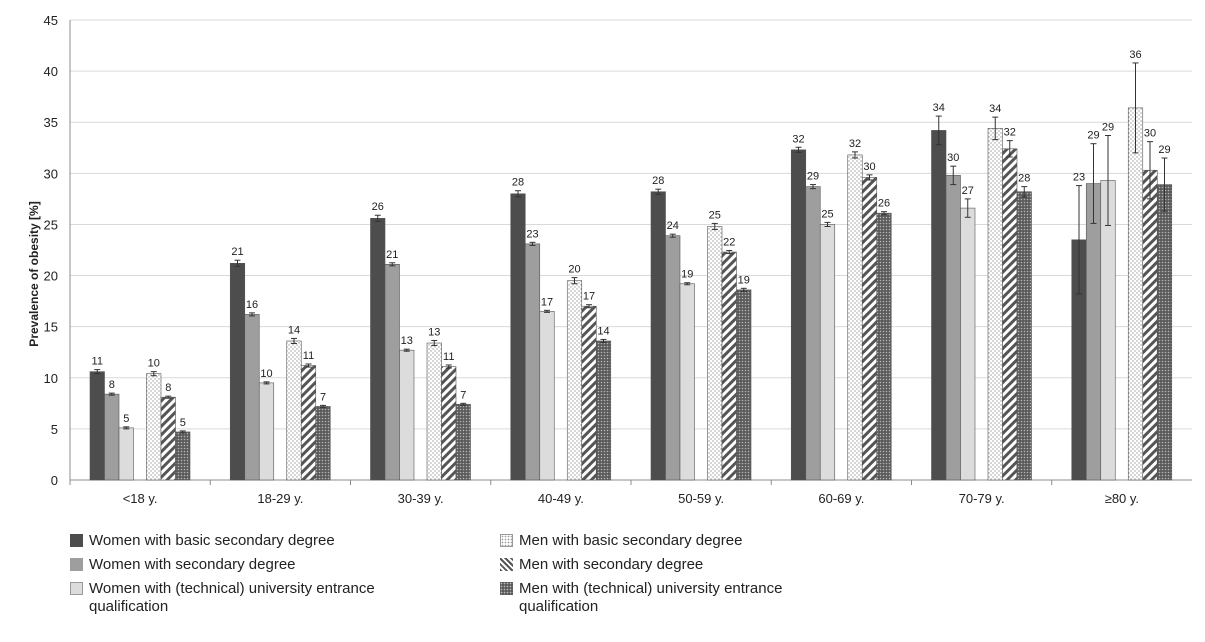 Image resolution: width=1205 pixels, height=642 pixels. Describe the element at coordinates (701, 498) in the screenshot. I see `x-tick-label: 50-59 y.` at that location.